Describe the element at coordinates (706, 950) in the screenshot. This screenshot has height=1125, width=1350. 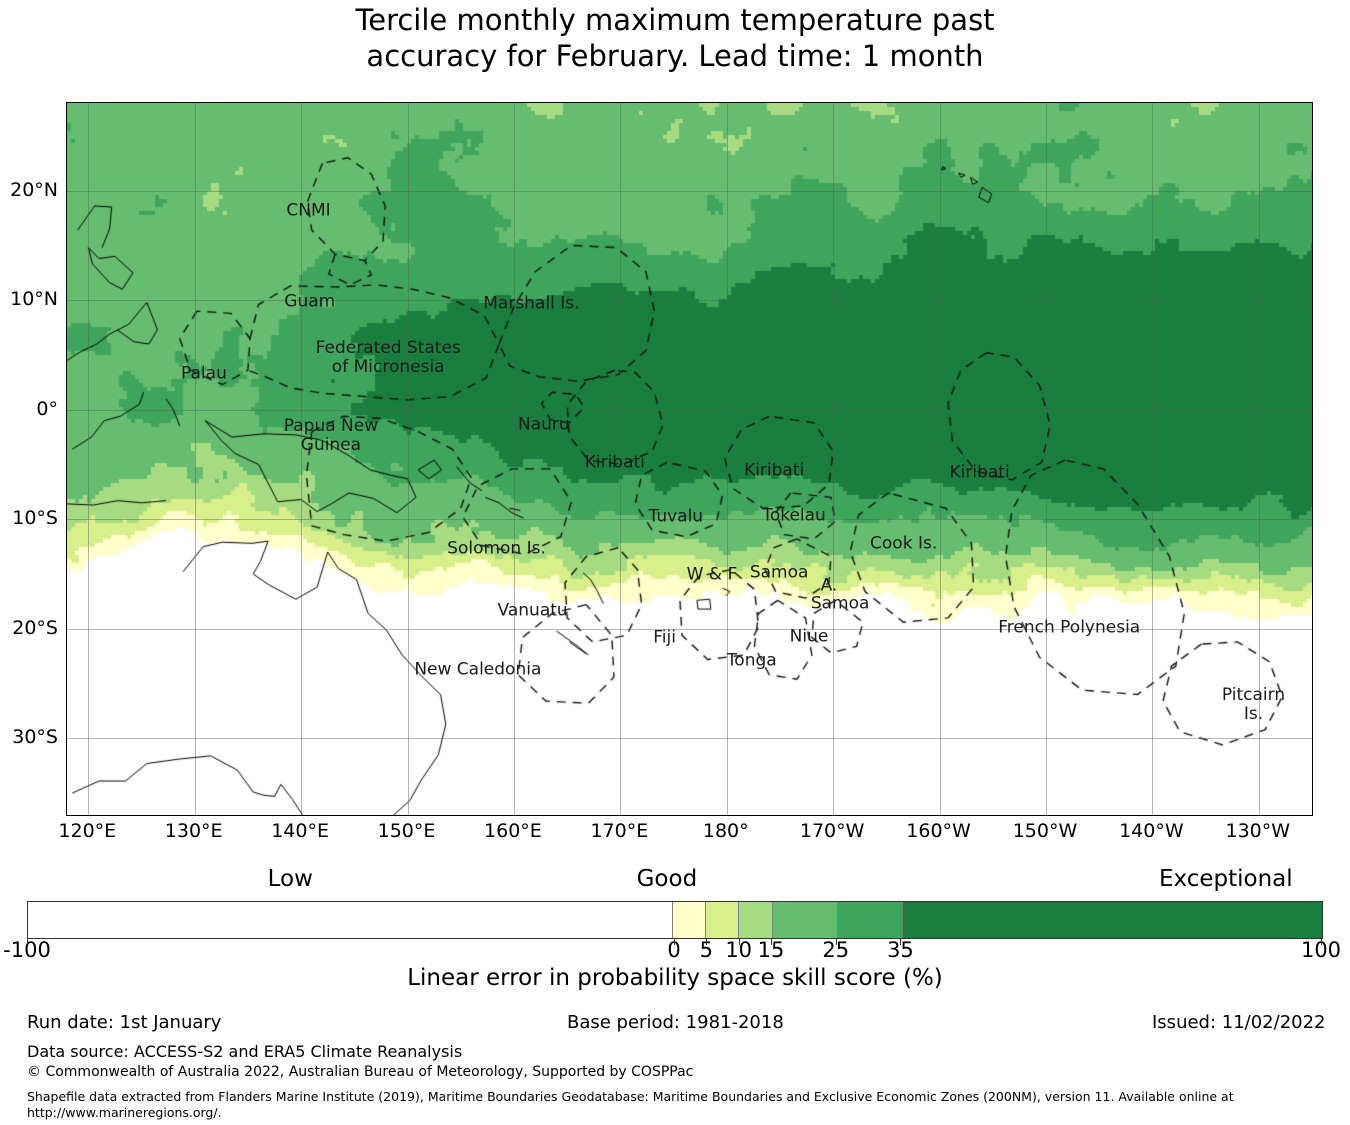
I see `colorbar-tick-2: 5` at that location.